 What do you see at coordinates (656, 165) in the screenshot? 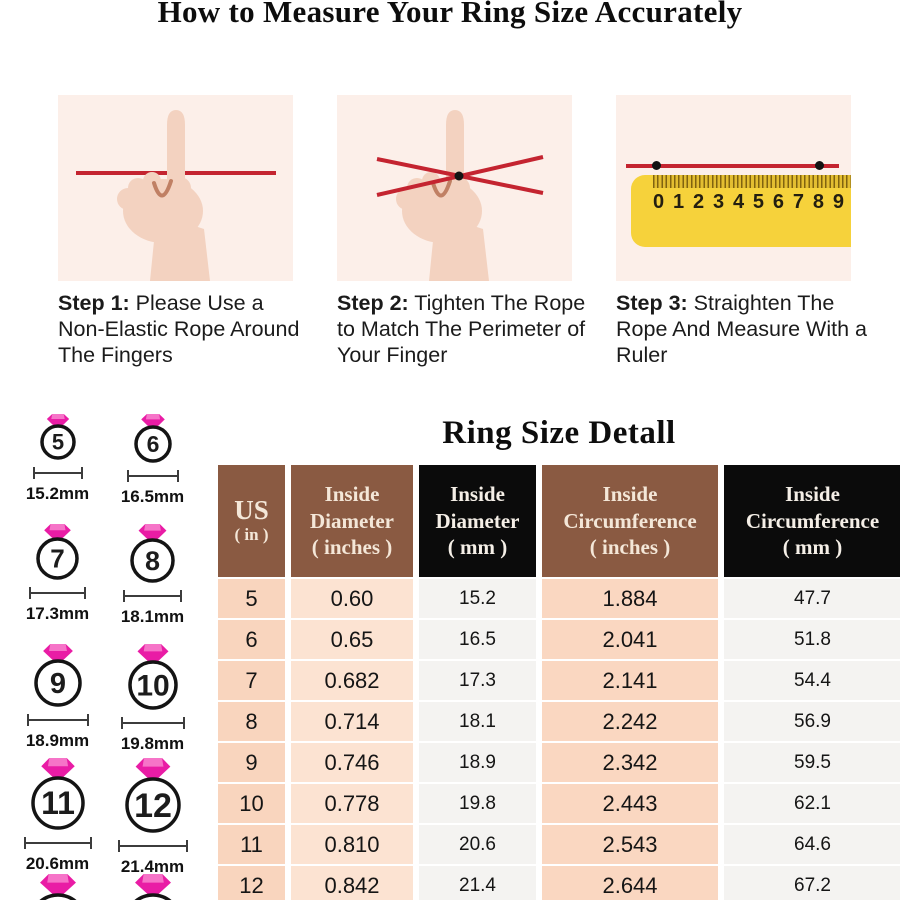
I see `measure-start-dot` at bounding box center [656, 165].